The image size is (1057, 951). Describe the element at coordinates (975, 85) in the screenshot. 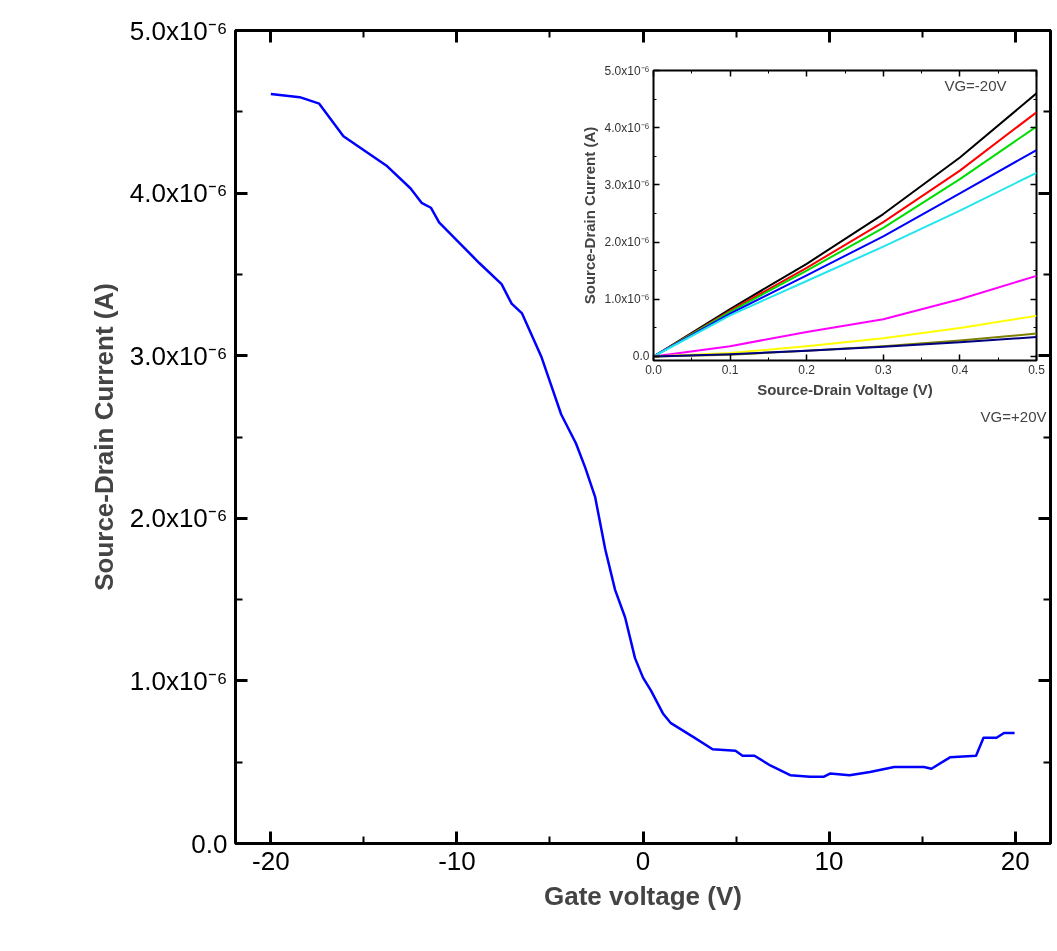

I see `annotation: VG=-20V` at that location.